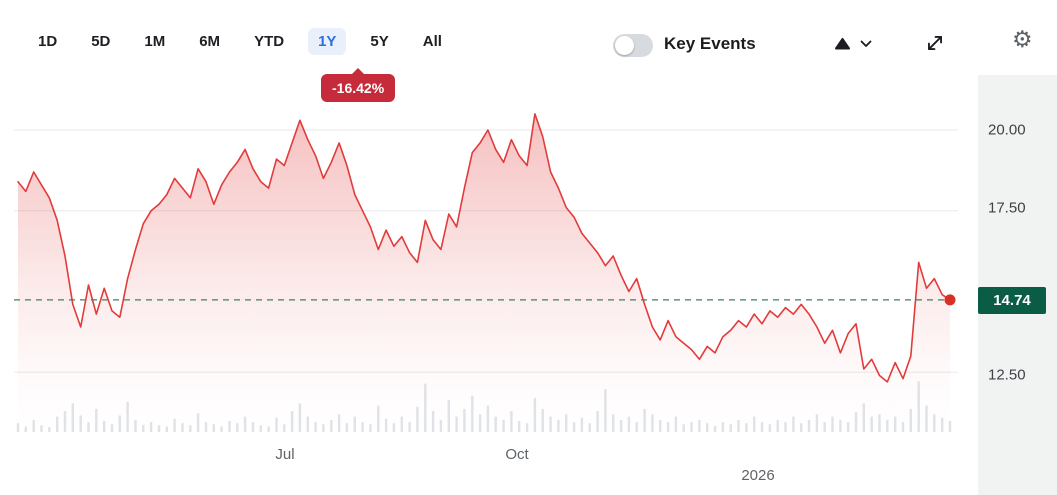 The width and height of the screenshot is (1057, 495). I want to click on range-tab-all: All, so click(432, 41).